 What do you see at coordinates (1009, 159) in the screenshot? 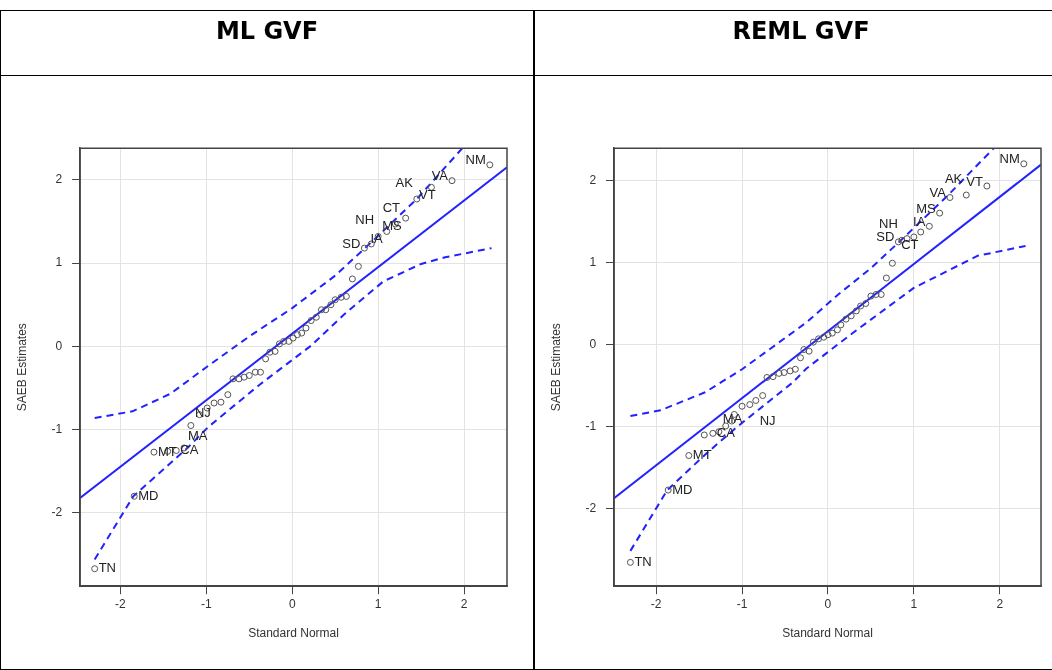
I see `annotation: NM` at bounding box center [1009, 159].